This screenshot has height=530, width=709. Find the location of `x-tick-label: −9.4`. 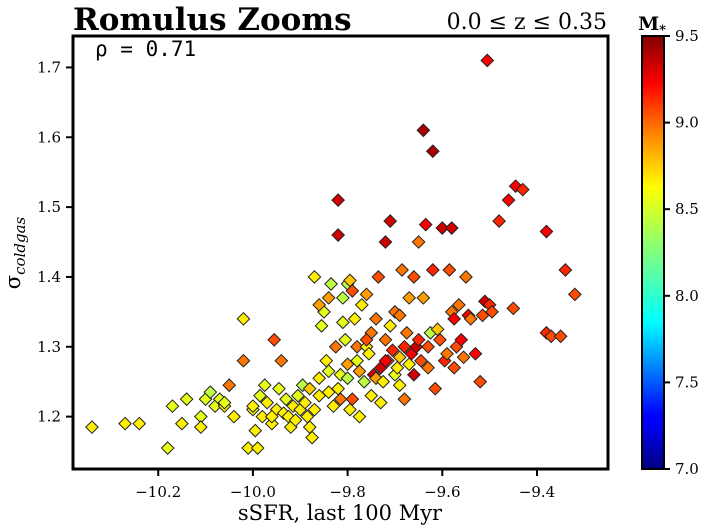

x-tick-label: −9.4 is located at coordinates (537, 492).